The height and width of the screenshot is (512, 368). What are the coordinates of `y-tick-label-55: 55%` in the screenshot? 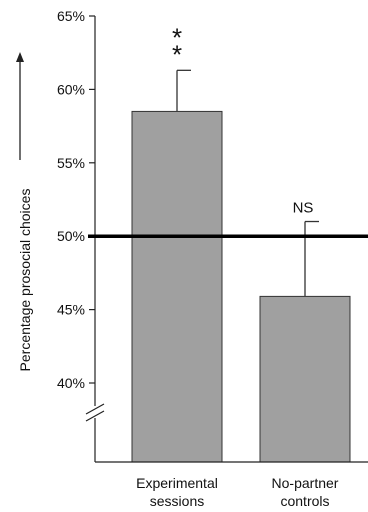 It's located at (71, 163).